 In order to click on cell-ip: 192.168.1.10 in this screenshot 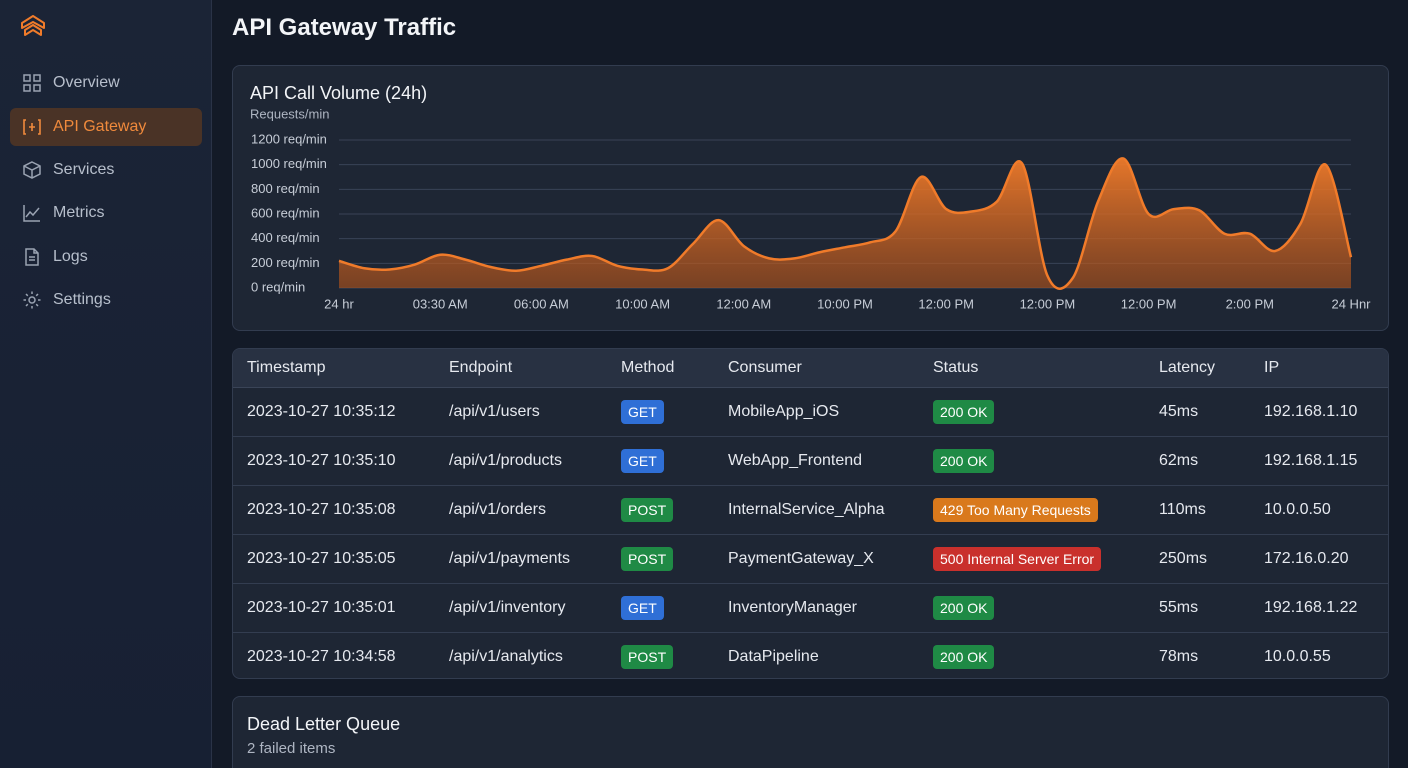, I will do `click(1326, 412)`.